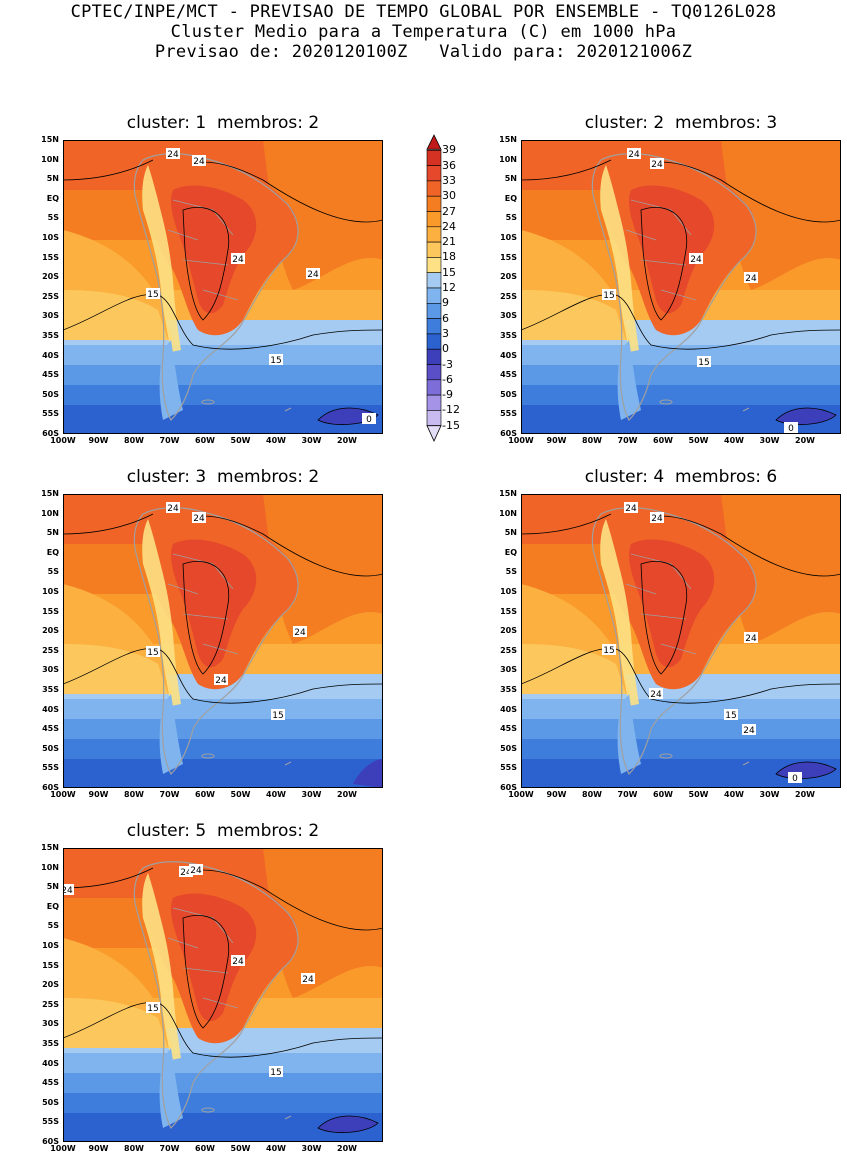 The height and width of the screenshot is (1157, 847). I want to click on panel-title-cluster-4: cluster: 4 membros: 6, so click(681, 477).